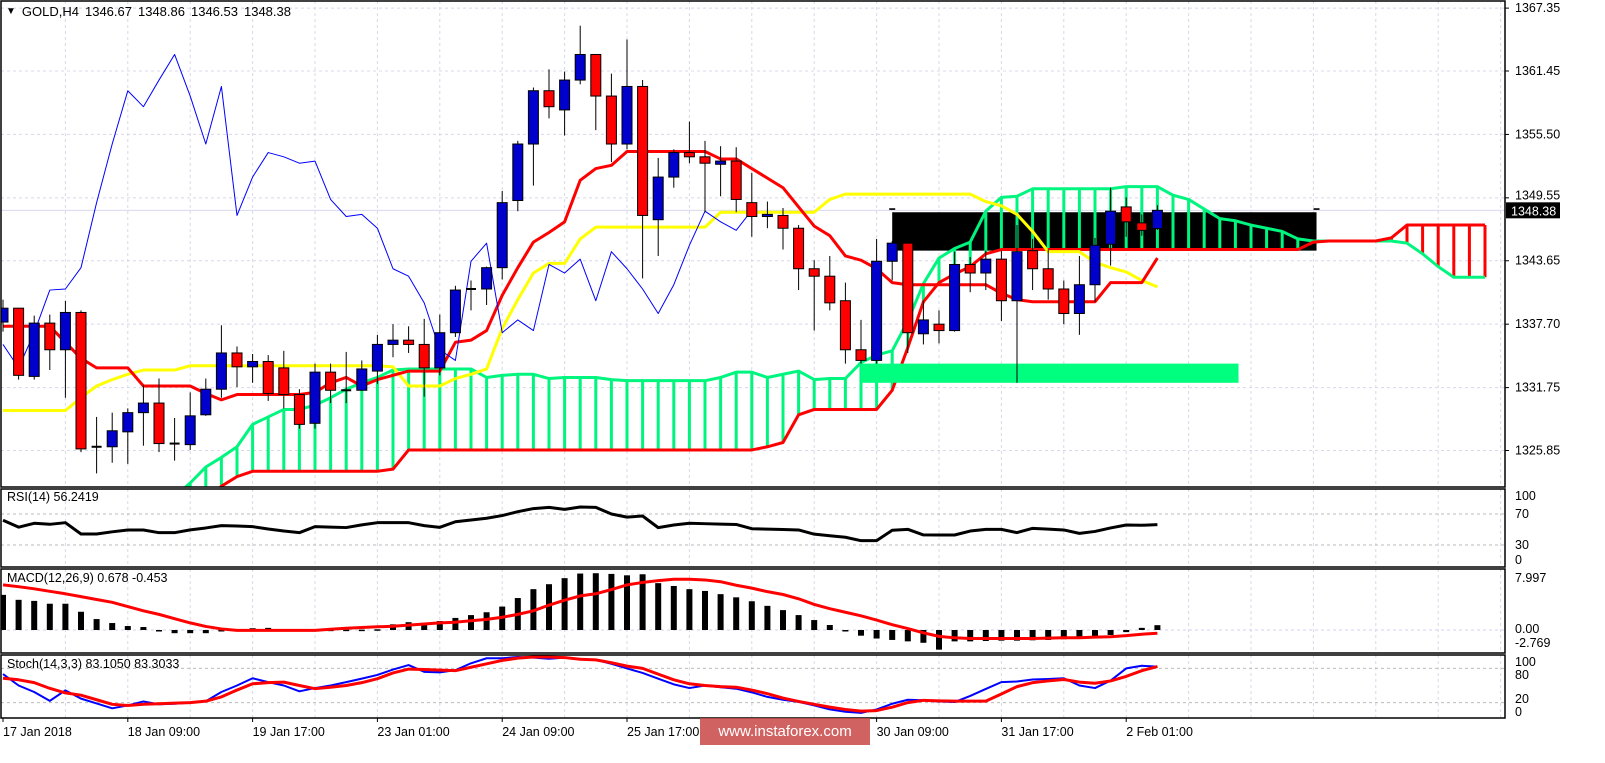 This screenshot has width=1605, height=763. What do you see at coordinates (1518, 560) in the screenshot?
I see `rsi-axis-label: 0` at bounding box center [1518, 560].